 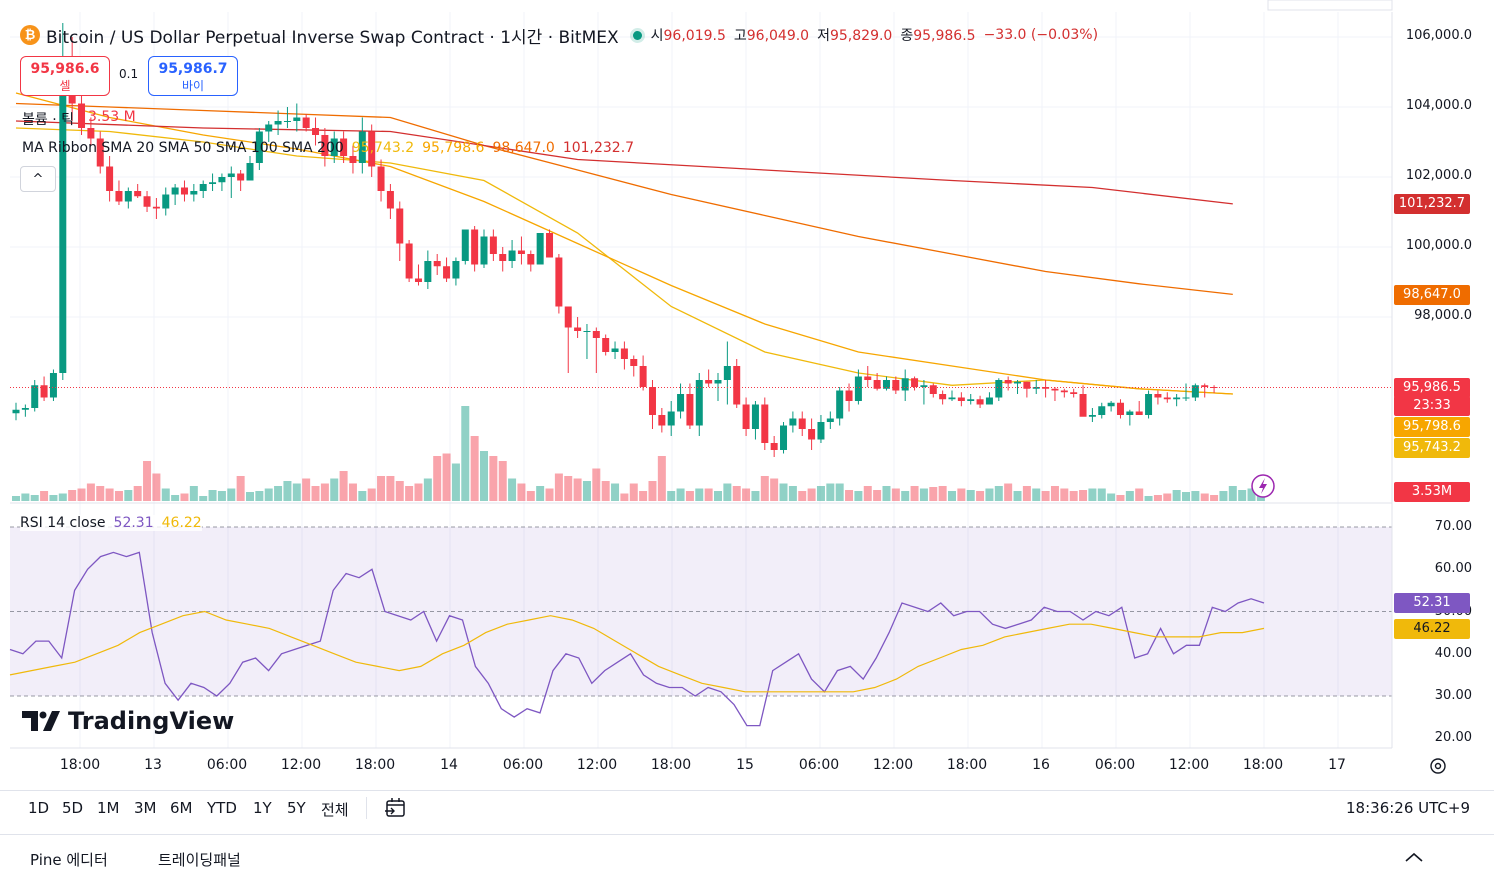 I want to click on time-axis-label: 18:00, so click(x=671, y=765).